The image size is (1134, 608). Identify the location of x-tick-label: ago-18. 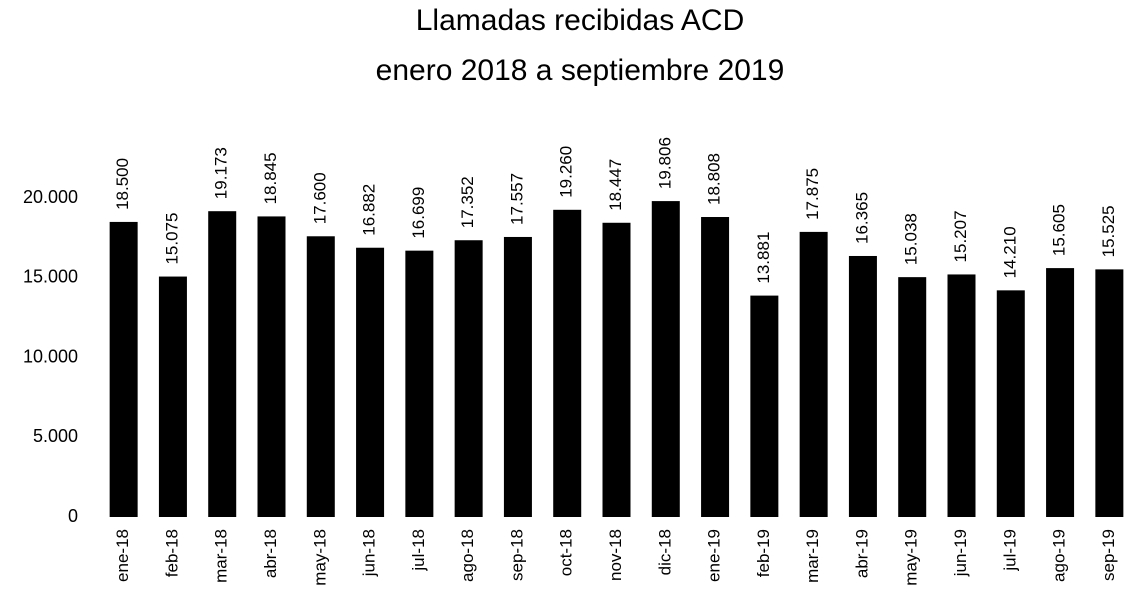
(467, 555).